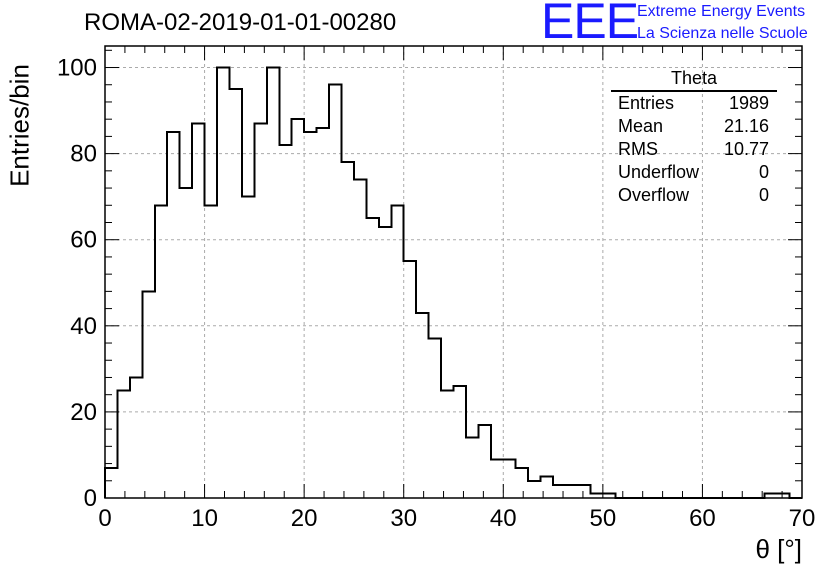 This screenshot has width=836, height=572. Describe the element at coordinates (702, 518) in the screenshot. I see `x-tick-label: 60` at that location.